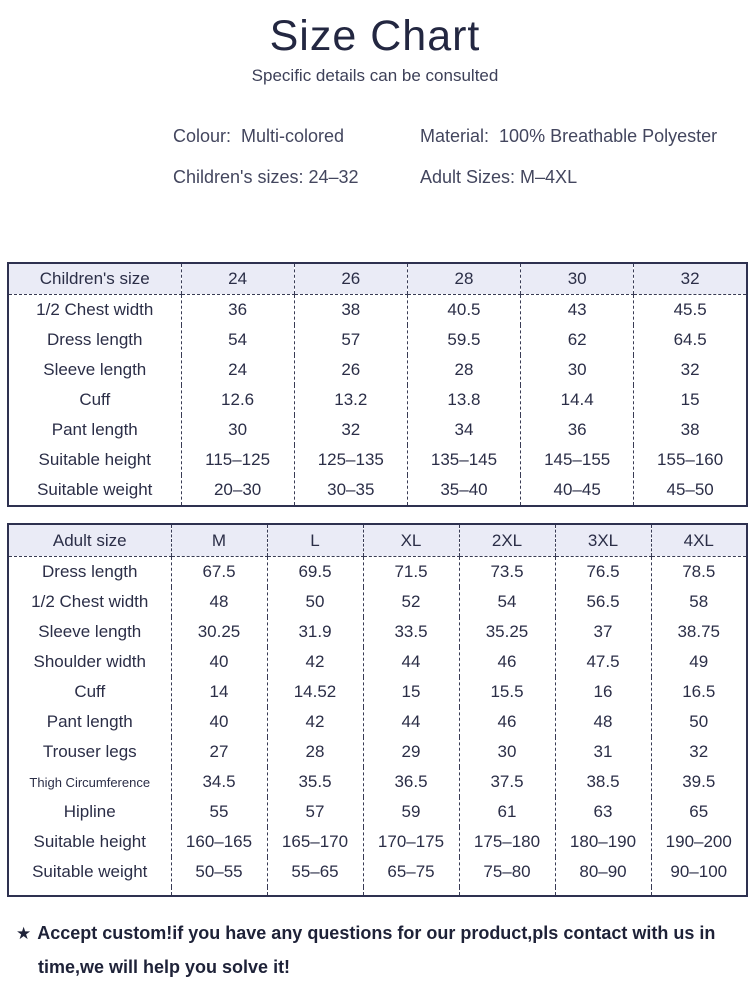 The width and height of the screenshot is (750, 1000). Describe the element at coordinates (350, 490) in the screenshot. I see `value-cell: 30–35` at that location.